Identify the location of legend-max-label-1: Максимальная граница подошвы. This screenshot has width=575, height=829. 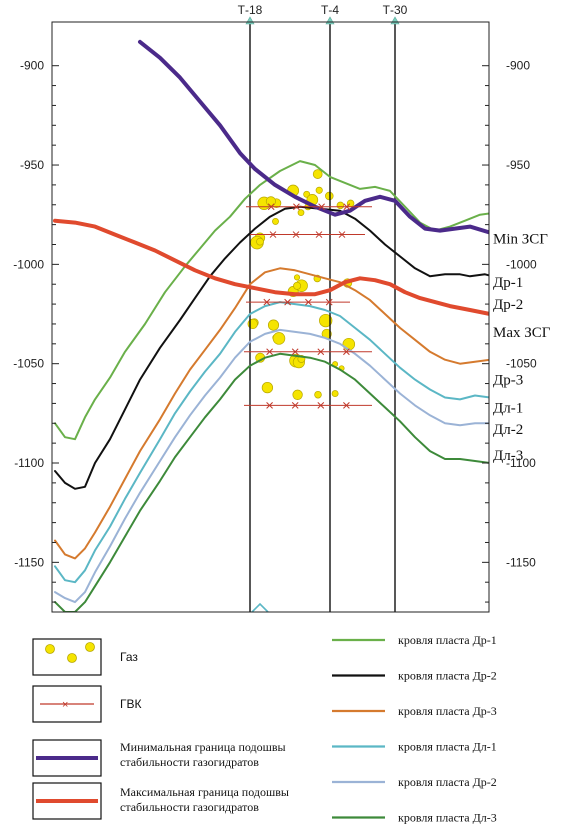
(204, 792).